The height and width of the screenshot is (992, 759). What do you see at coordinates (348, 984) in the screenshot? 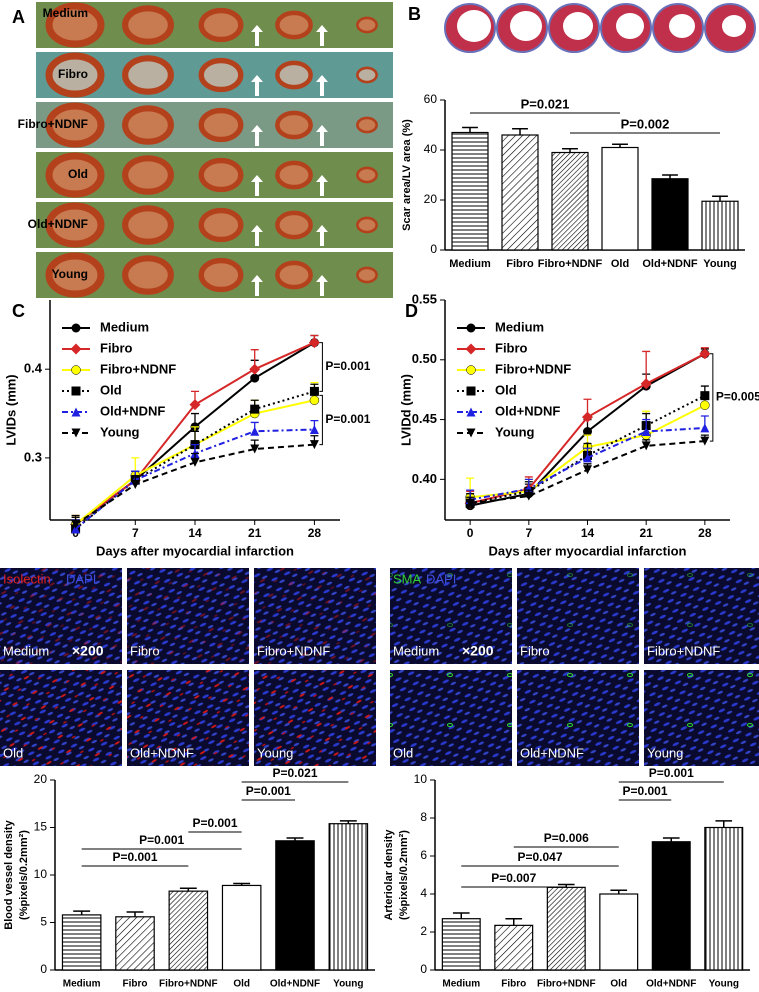
I see `x-tick-label: Young` at bounding box center [348, 984].